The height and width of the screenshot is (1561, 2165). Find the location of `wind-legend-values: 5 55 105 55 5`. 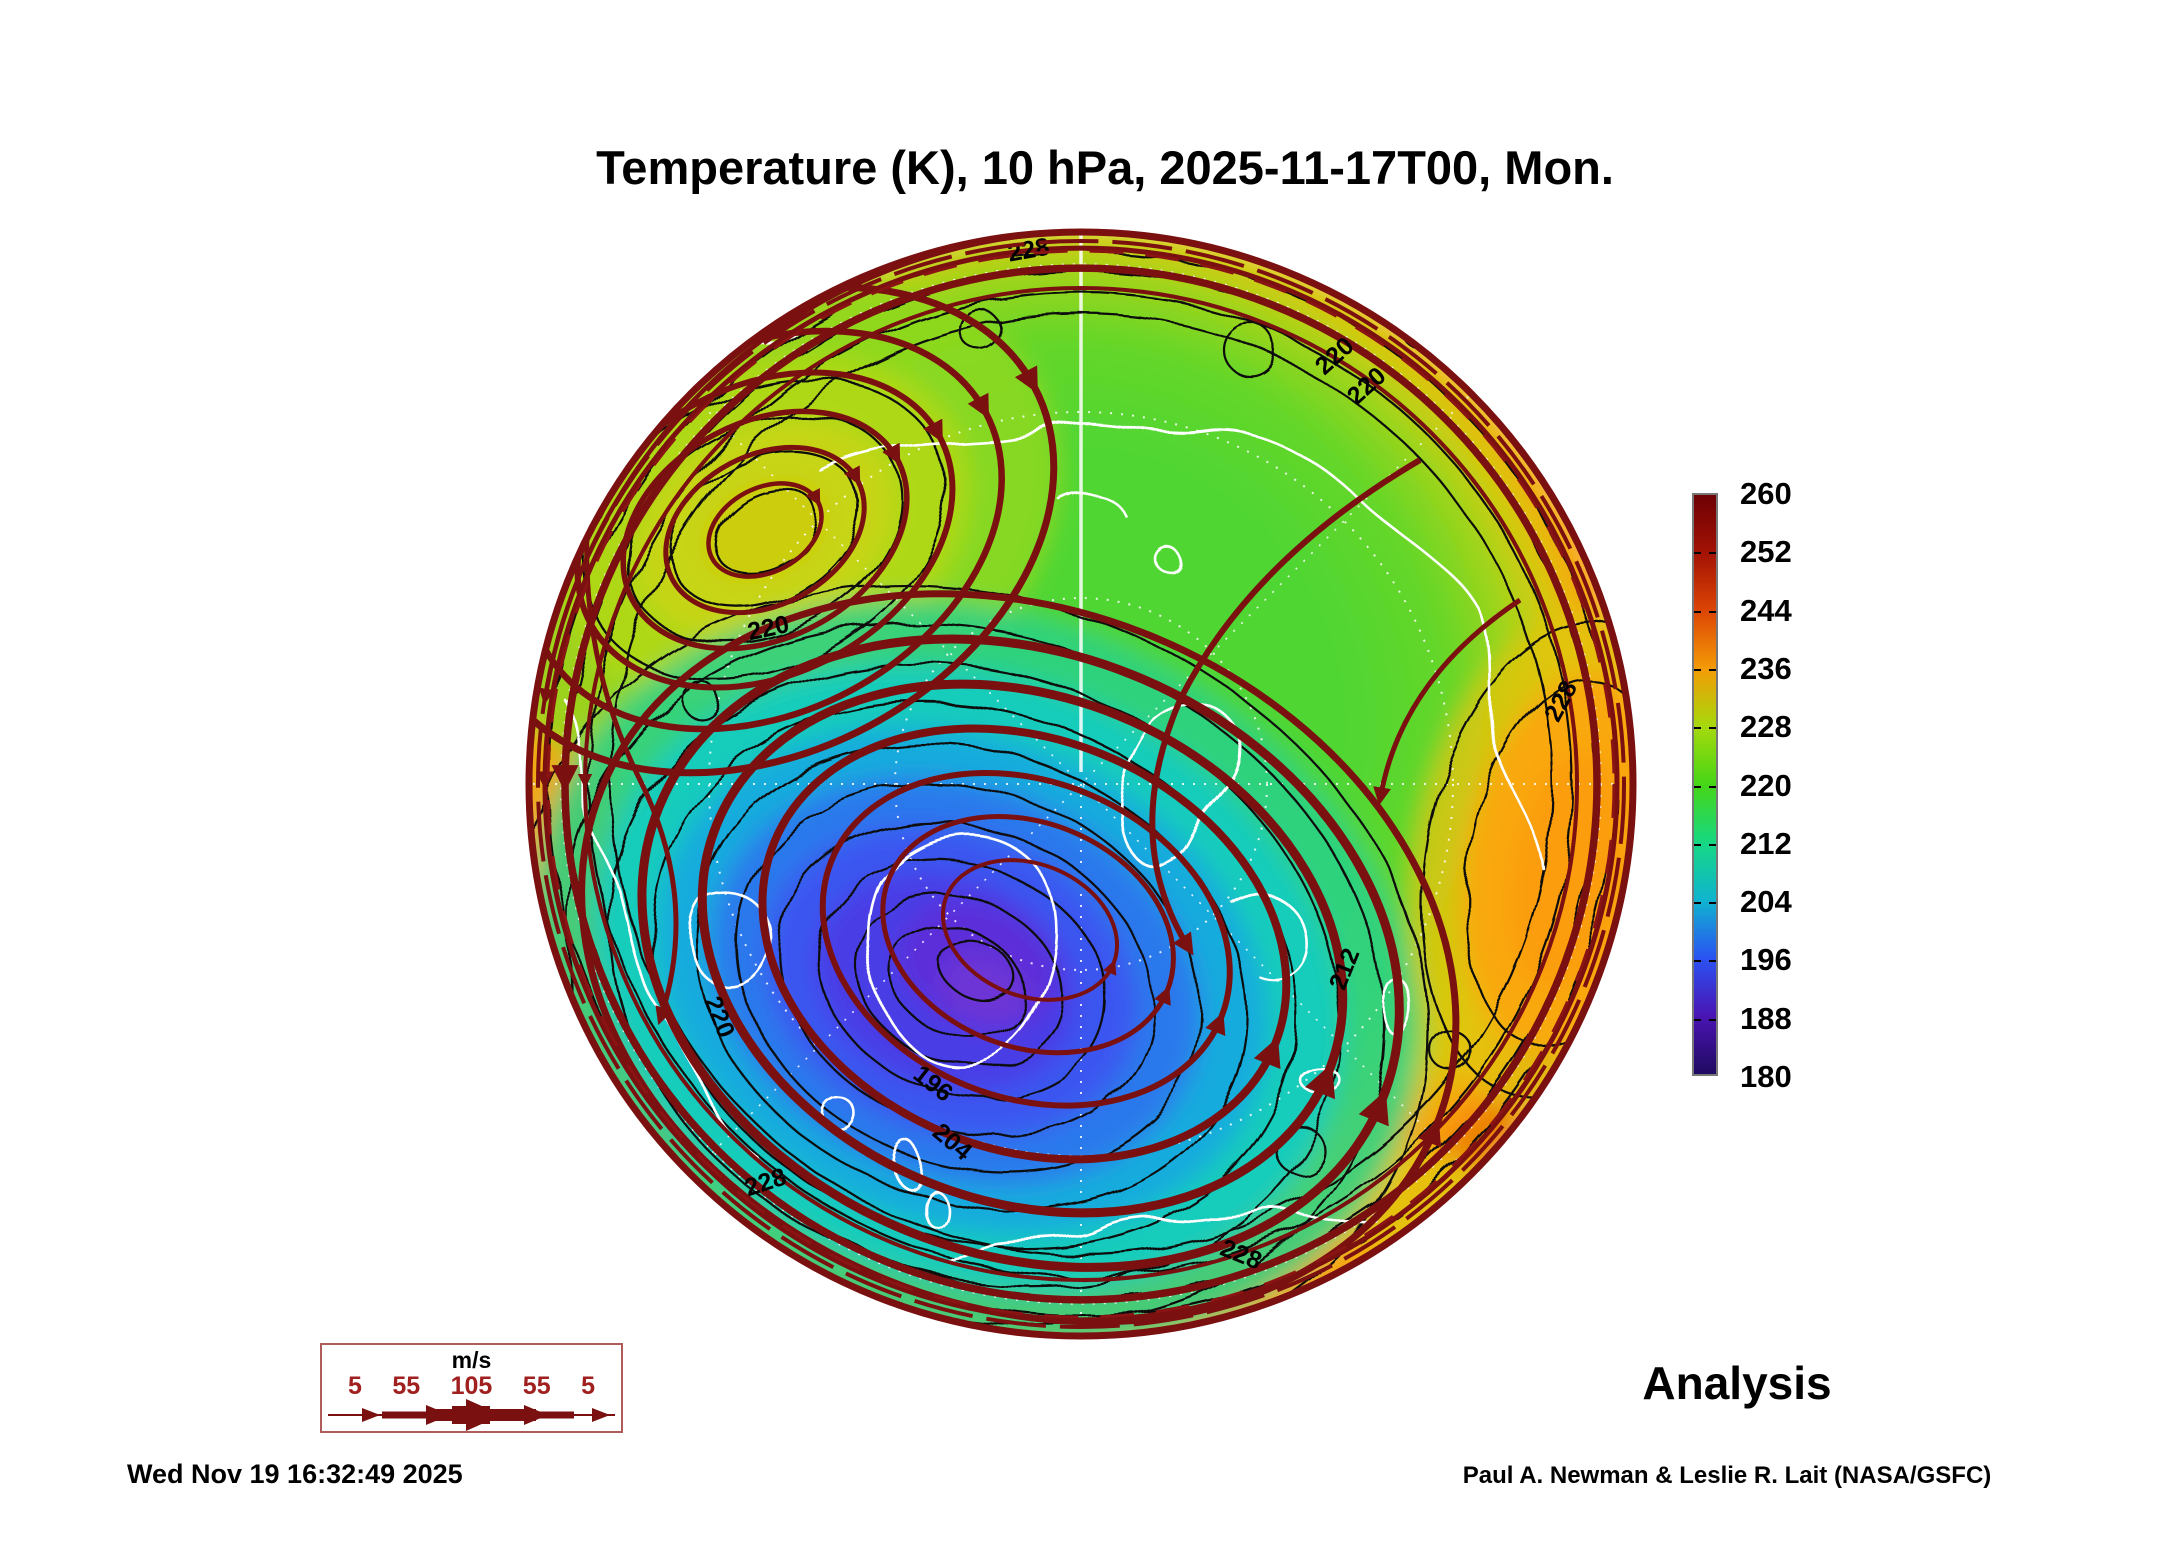

wind-legend-values: 5 55 105 55 5 is located at coordinates (471, 1386).